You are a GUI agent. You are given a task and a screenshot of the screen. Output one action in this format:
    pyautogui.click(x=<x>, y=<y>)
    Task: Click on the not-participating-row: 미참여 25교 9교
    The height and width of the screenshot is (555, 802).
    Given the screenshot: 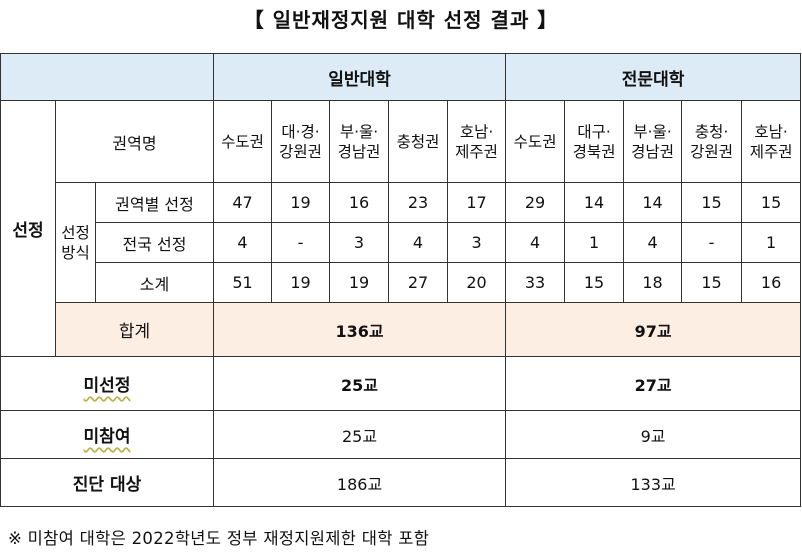 What is the action you would take?
    pyautogui.click(x=401, y=434)
    